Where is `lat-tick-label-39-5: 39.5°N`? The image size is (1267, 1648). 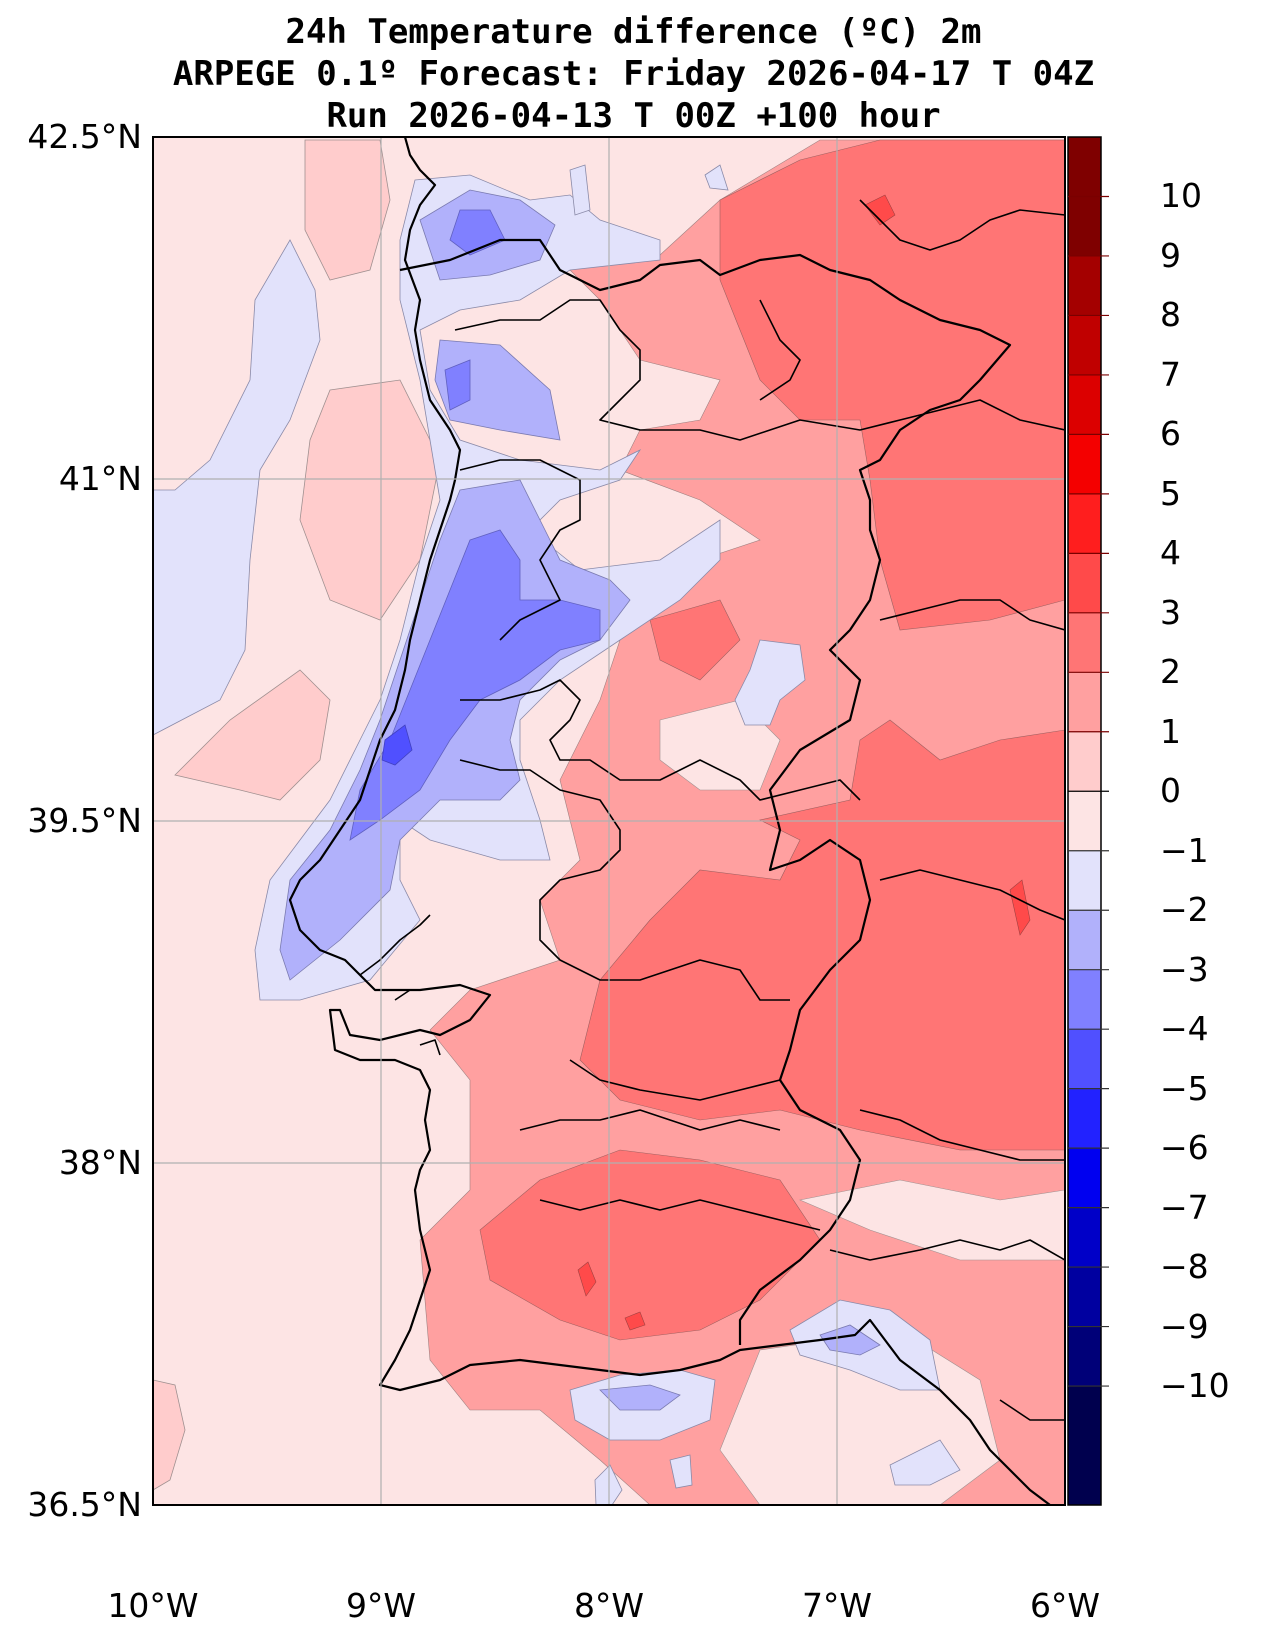 lat-tick-label-39-5: 39.5°N is located at coordinates (84, 820).